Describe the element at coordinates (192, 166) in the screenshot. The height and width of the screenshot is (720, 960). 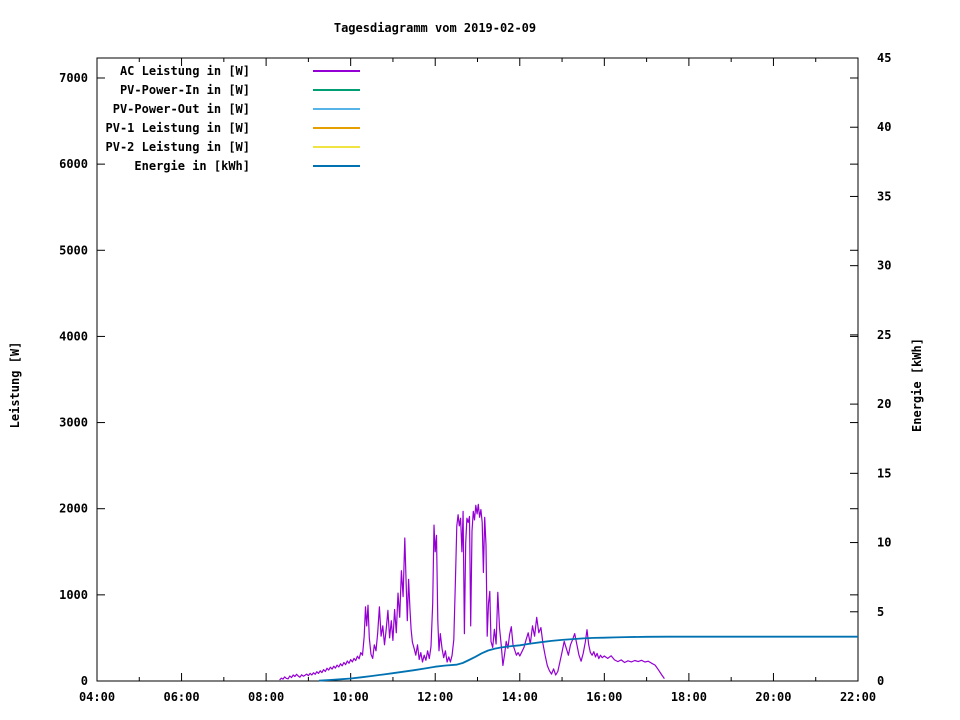
I see `legend-label-energie-in-kwh: Energie in [kWh]` at that location.